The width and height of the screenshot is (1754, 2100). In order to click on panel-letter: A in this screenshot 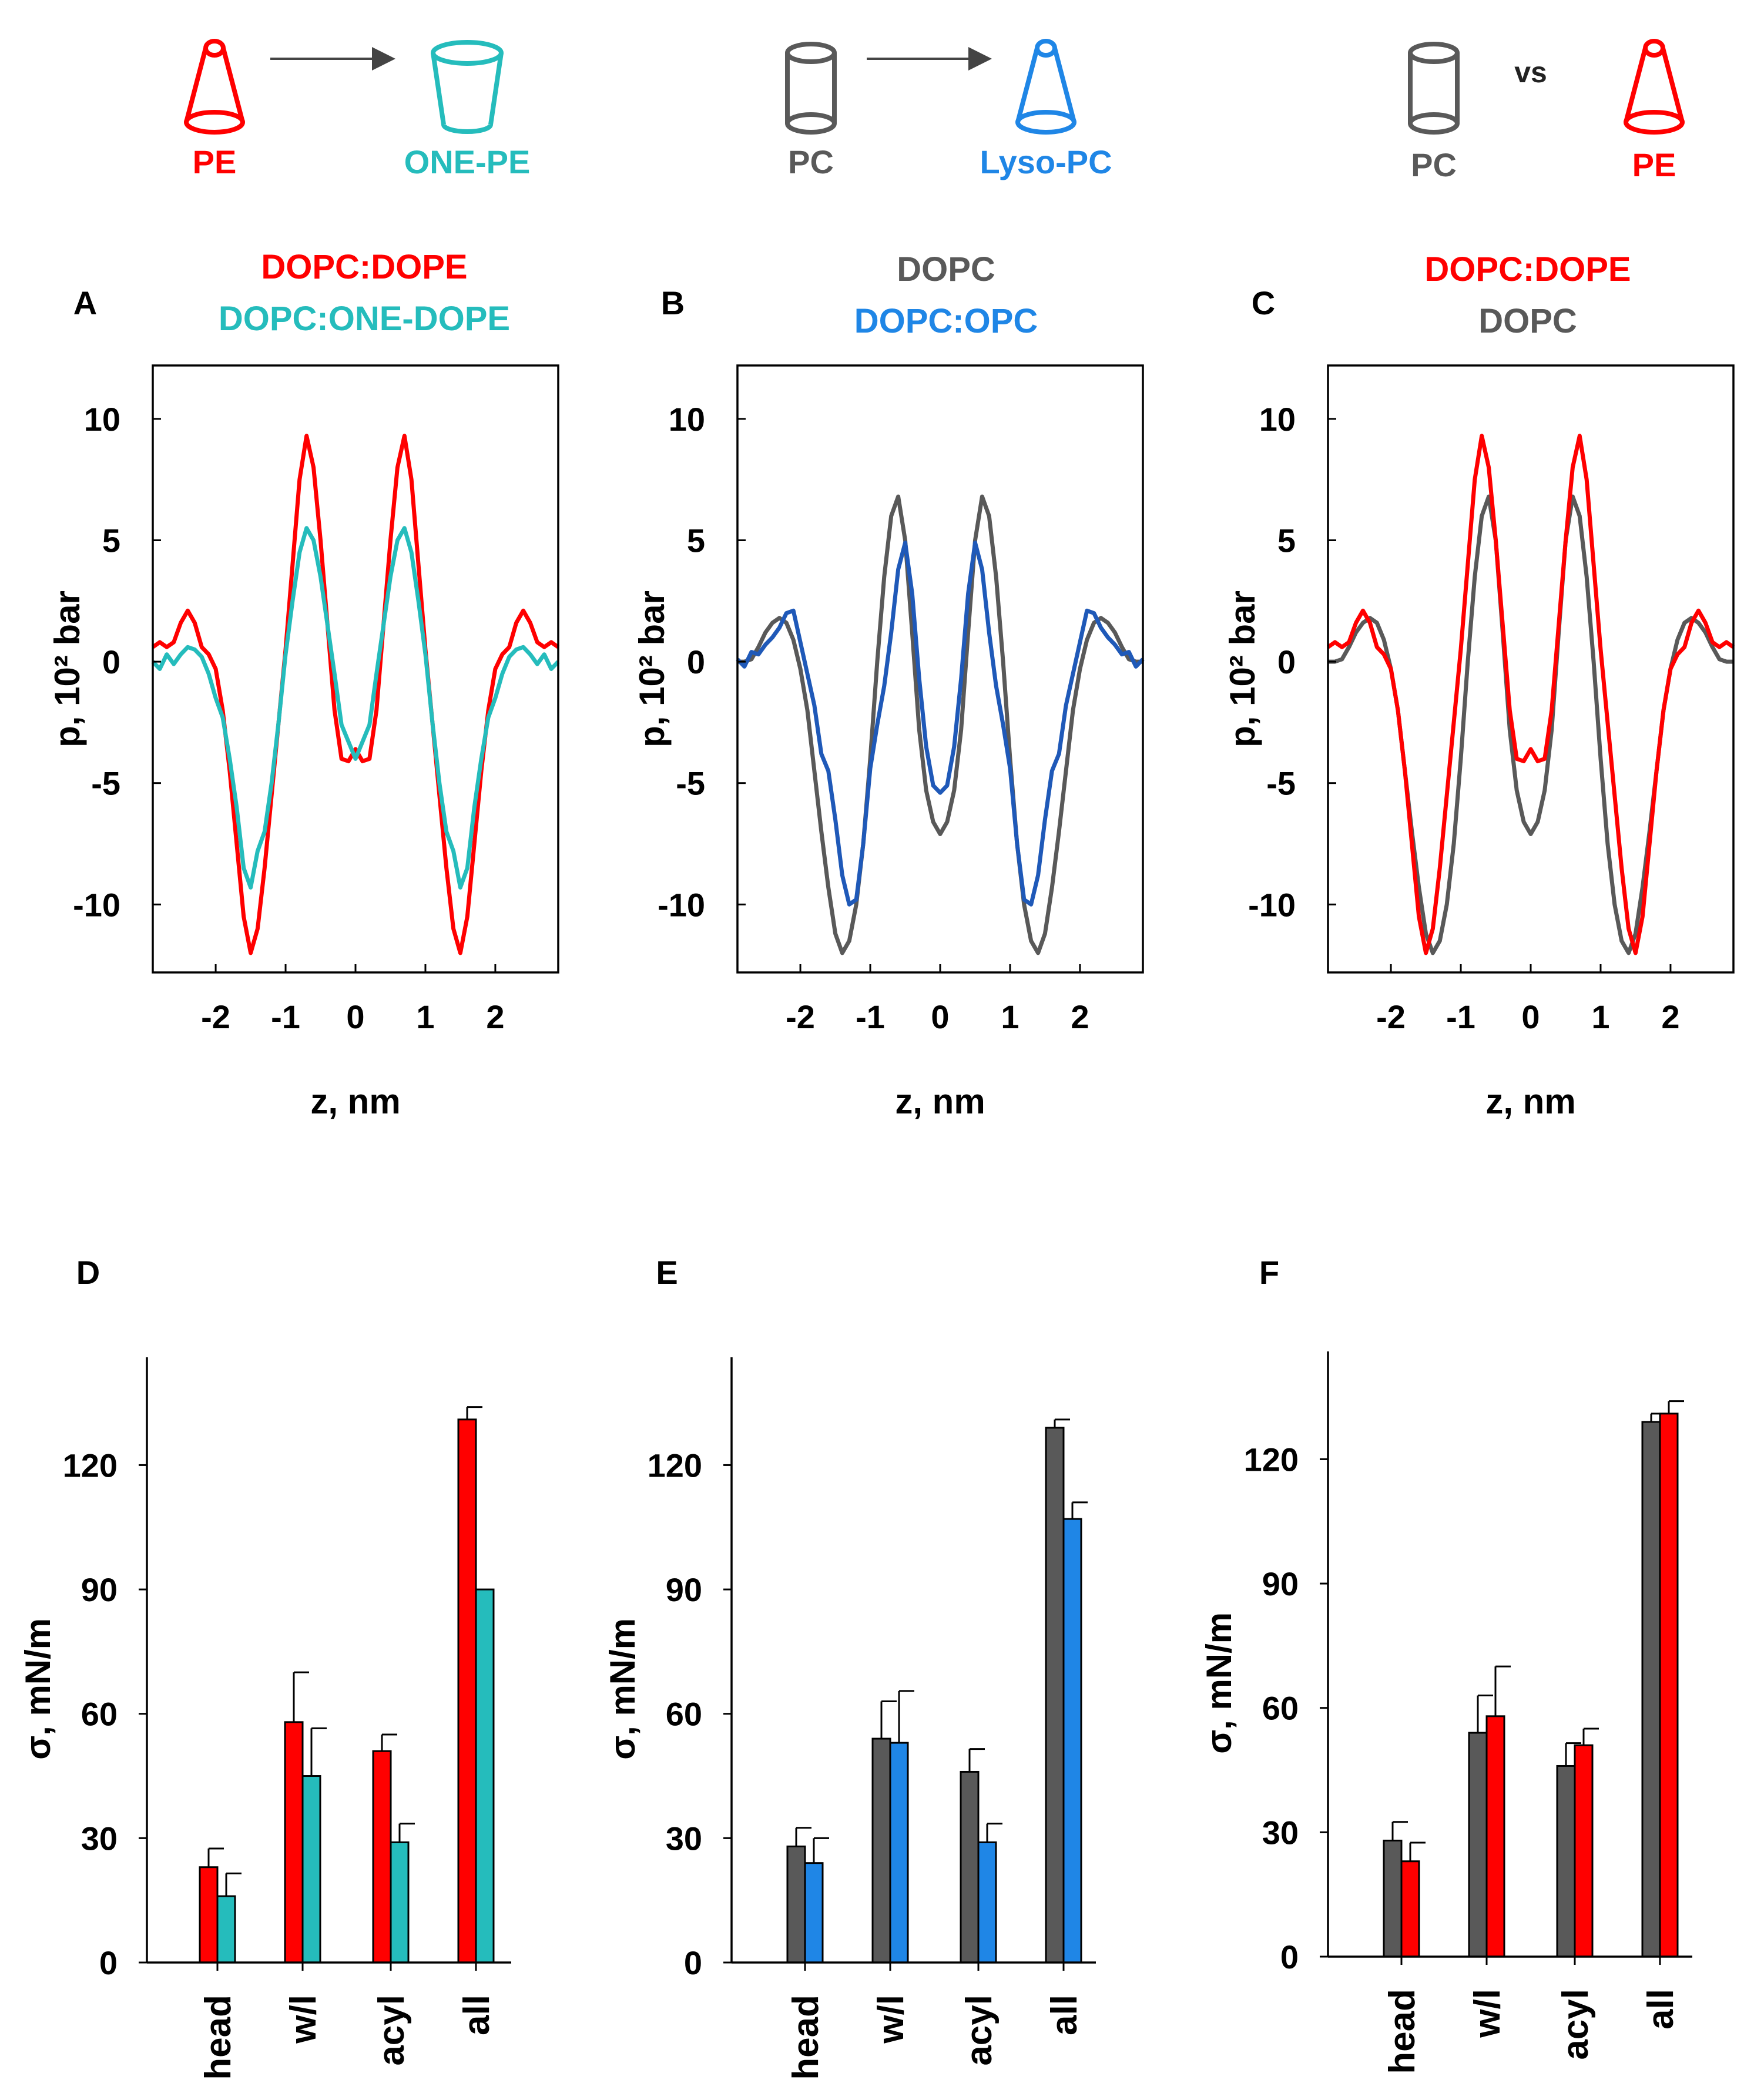, I will do `click(85, 302)`.